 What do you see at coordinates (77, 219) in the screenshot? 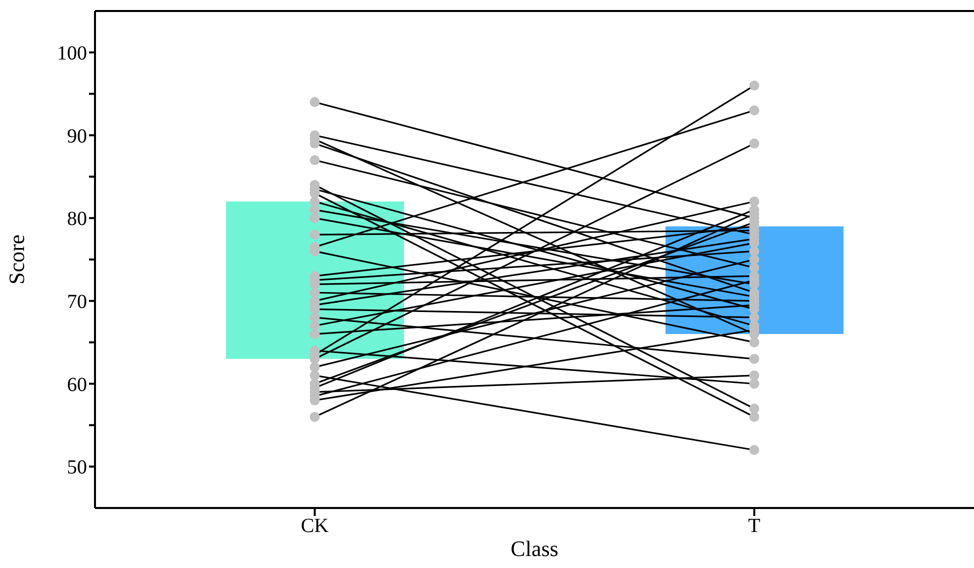
I see `y-tick-label: 80` at bounding box center [77, 219].